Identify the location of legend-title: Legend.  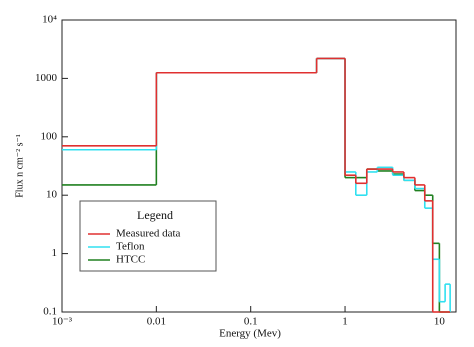
(155, 215).